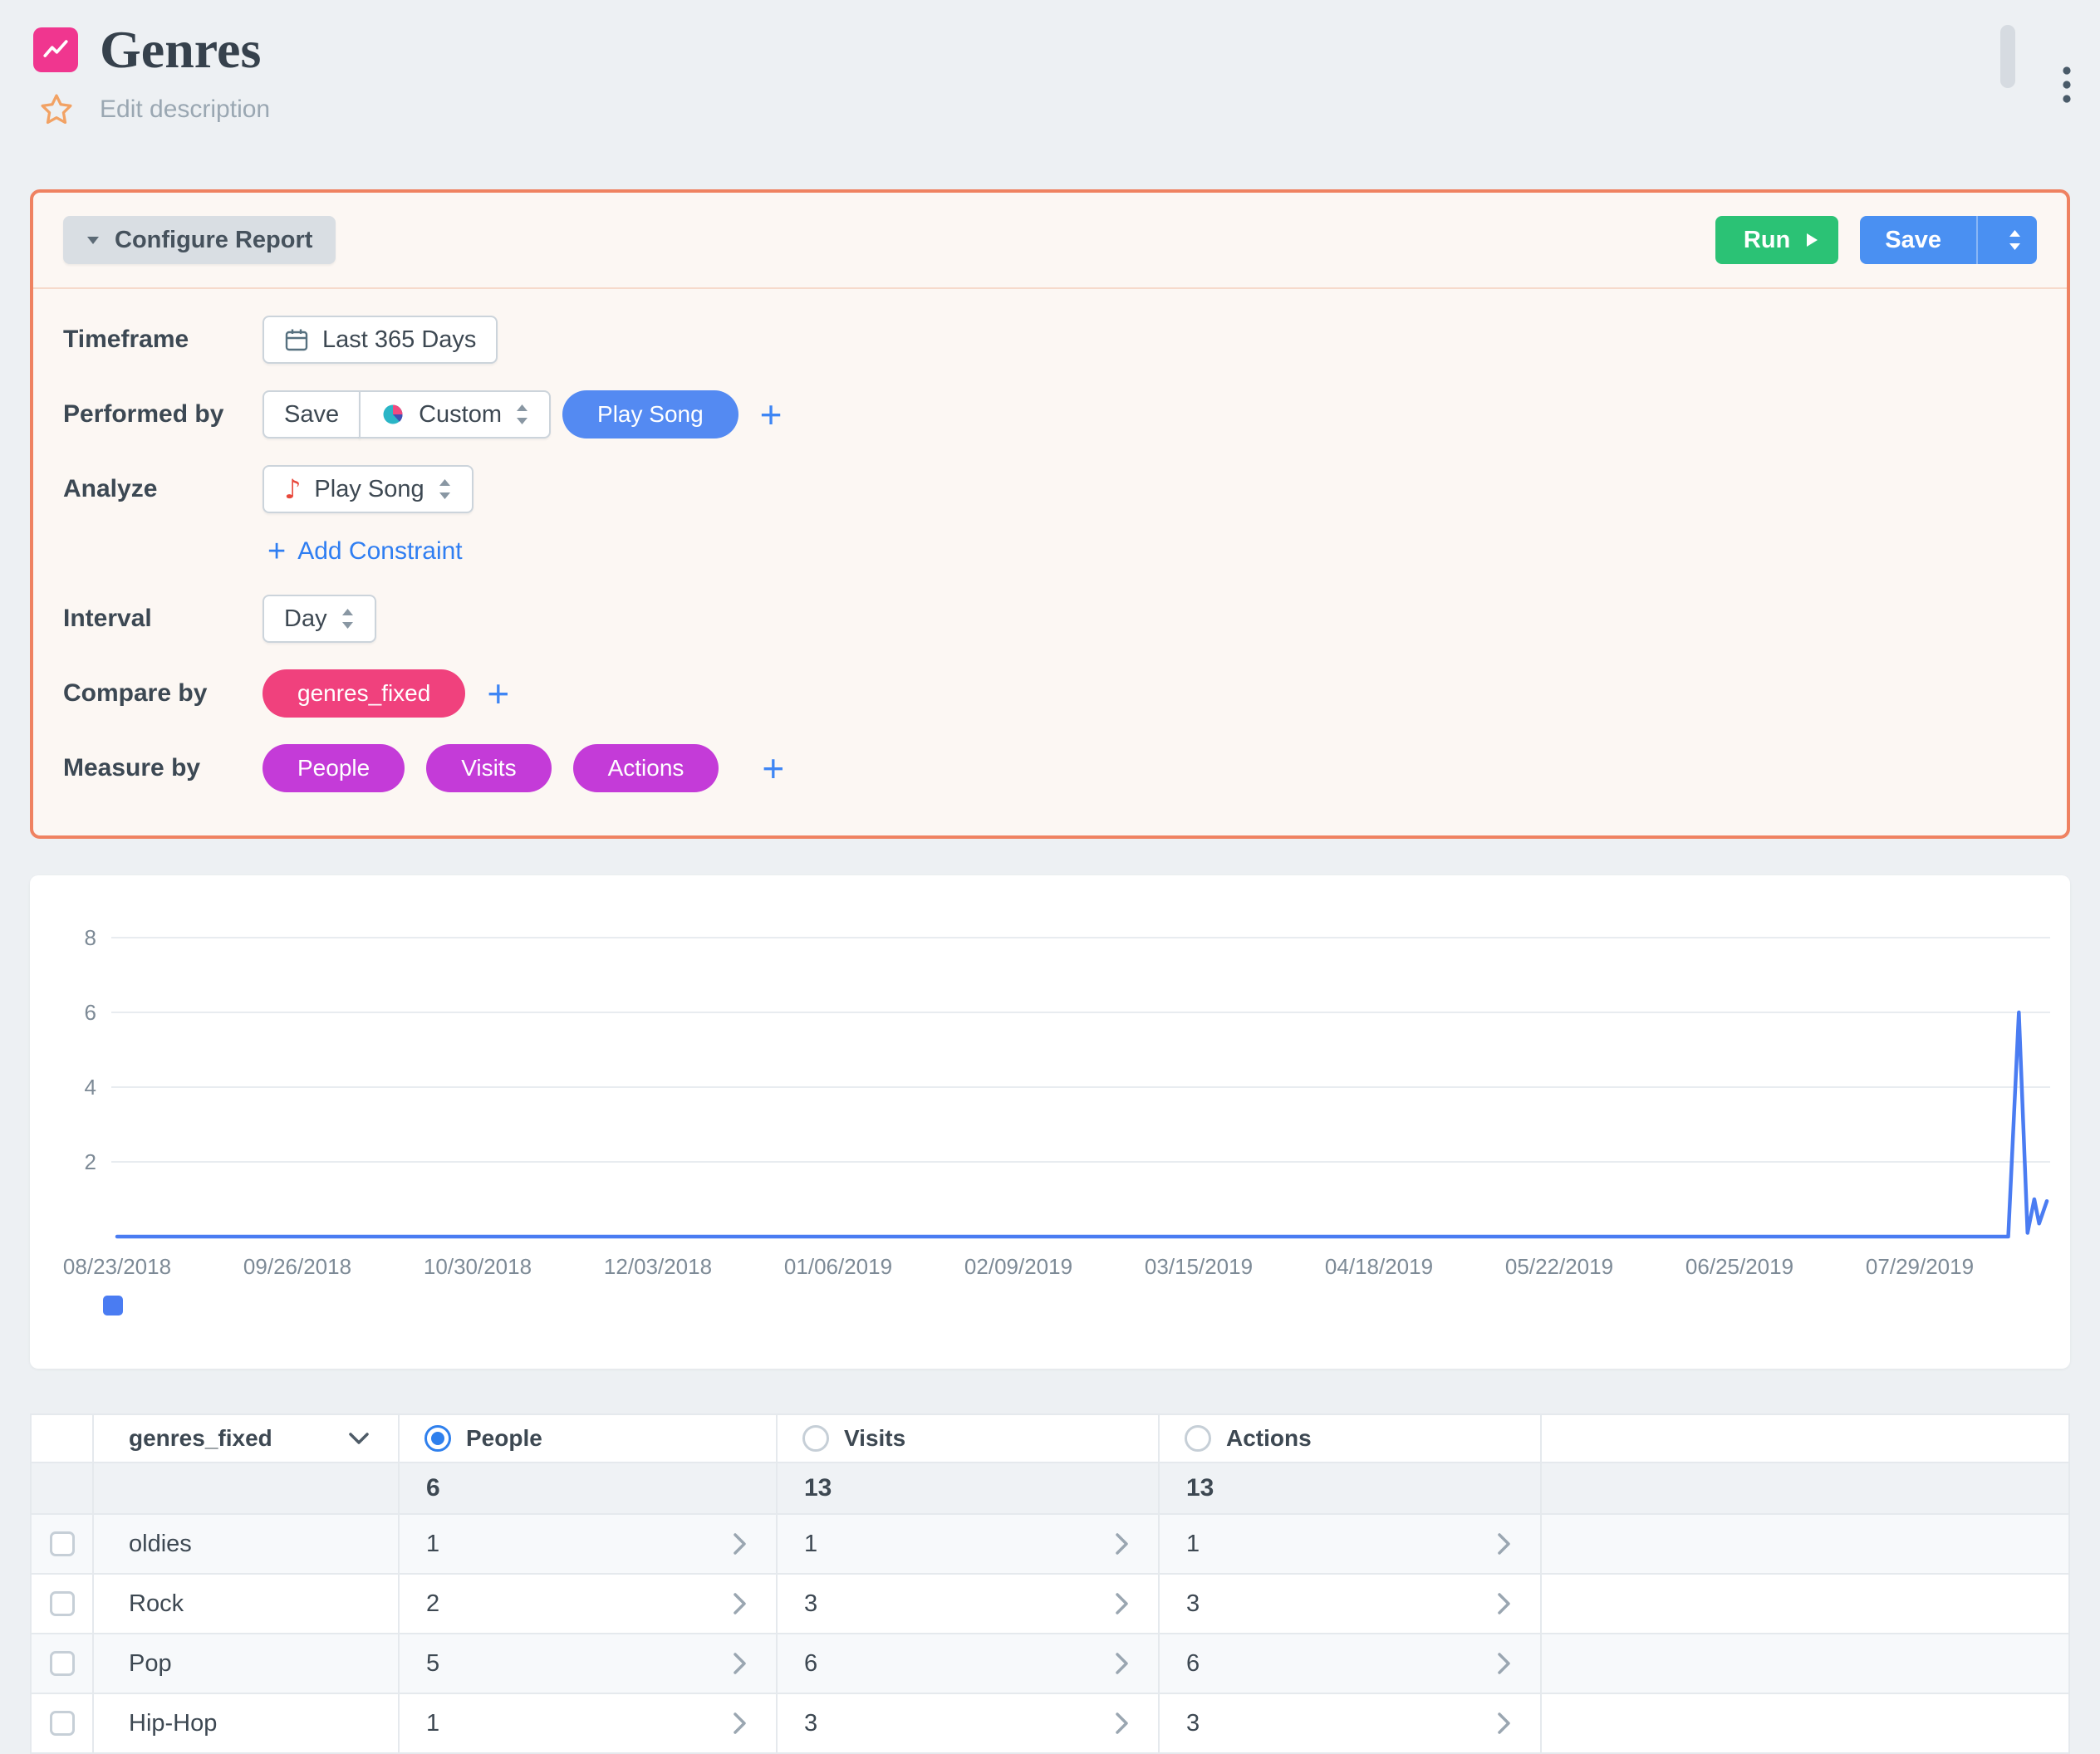  Describe the element at coordinates (1559, 1266) in the screenshot. I see `svg-text: 05/22/2019` at that location.